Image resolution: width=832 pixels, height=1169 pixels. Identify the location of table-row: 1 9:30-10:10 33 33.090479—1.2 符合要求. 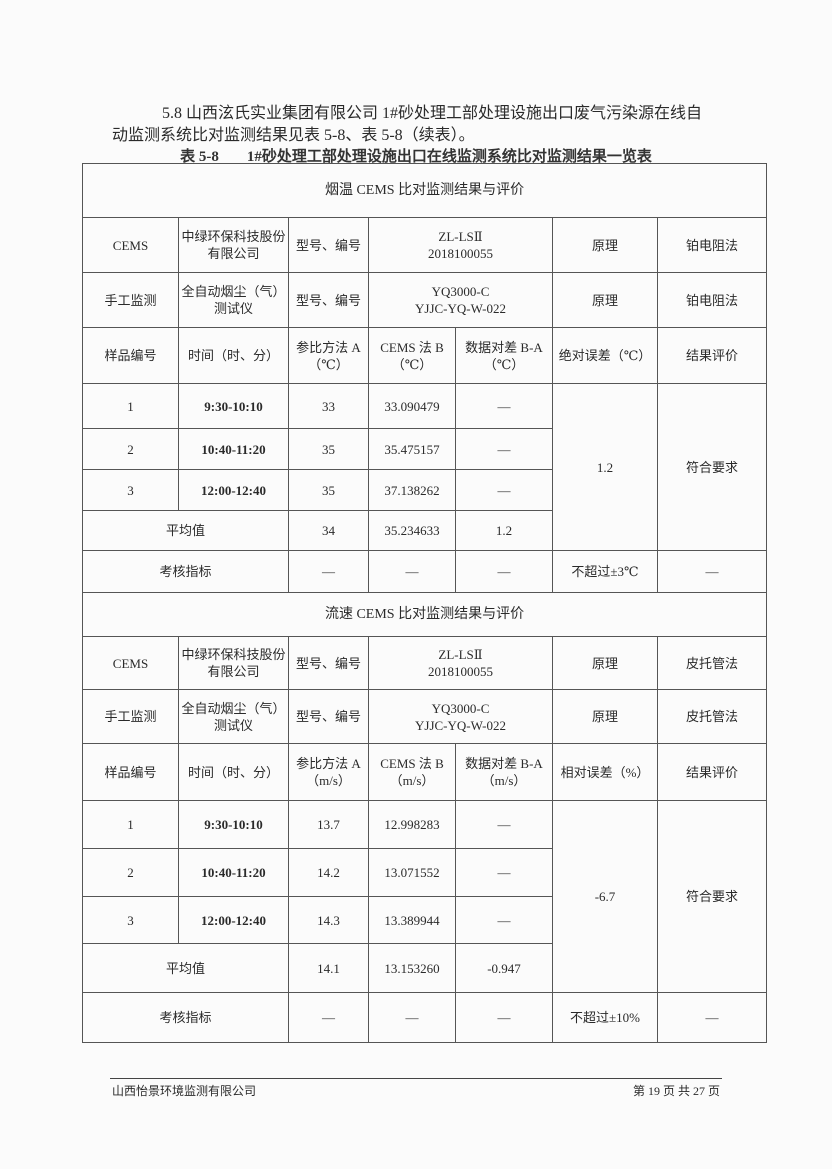
(425, 467).